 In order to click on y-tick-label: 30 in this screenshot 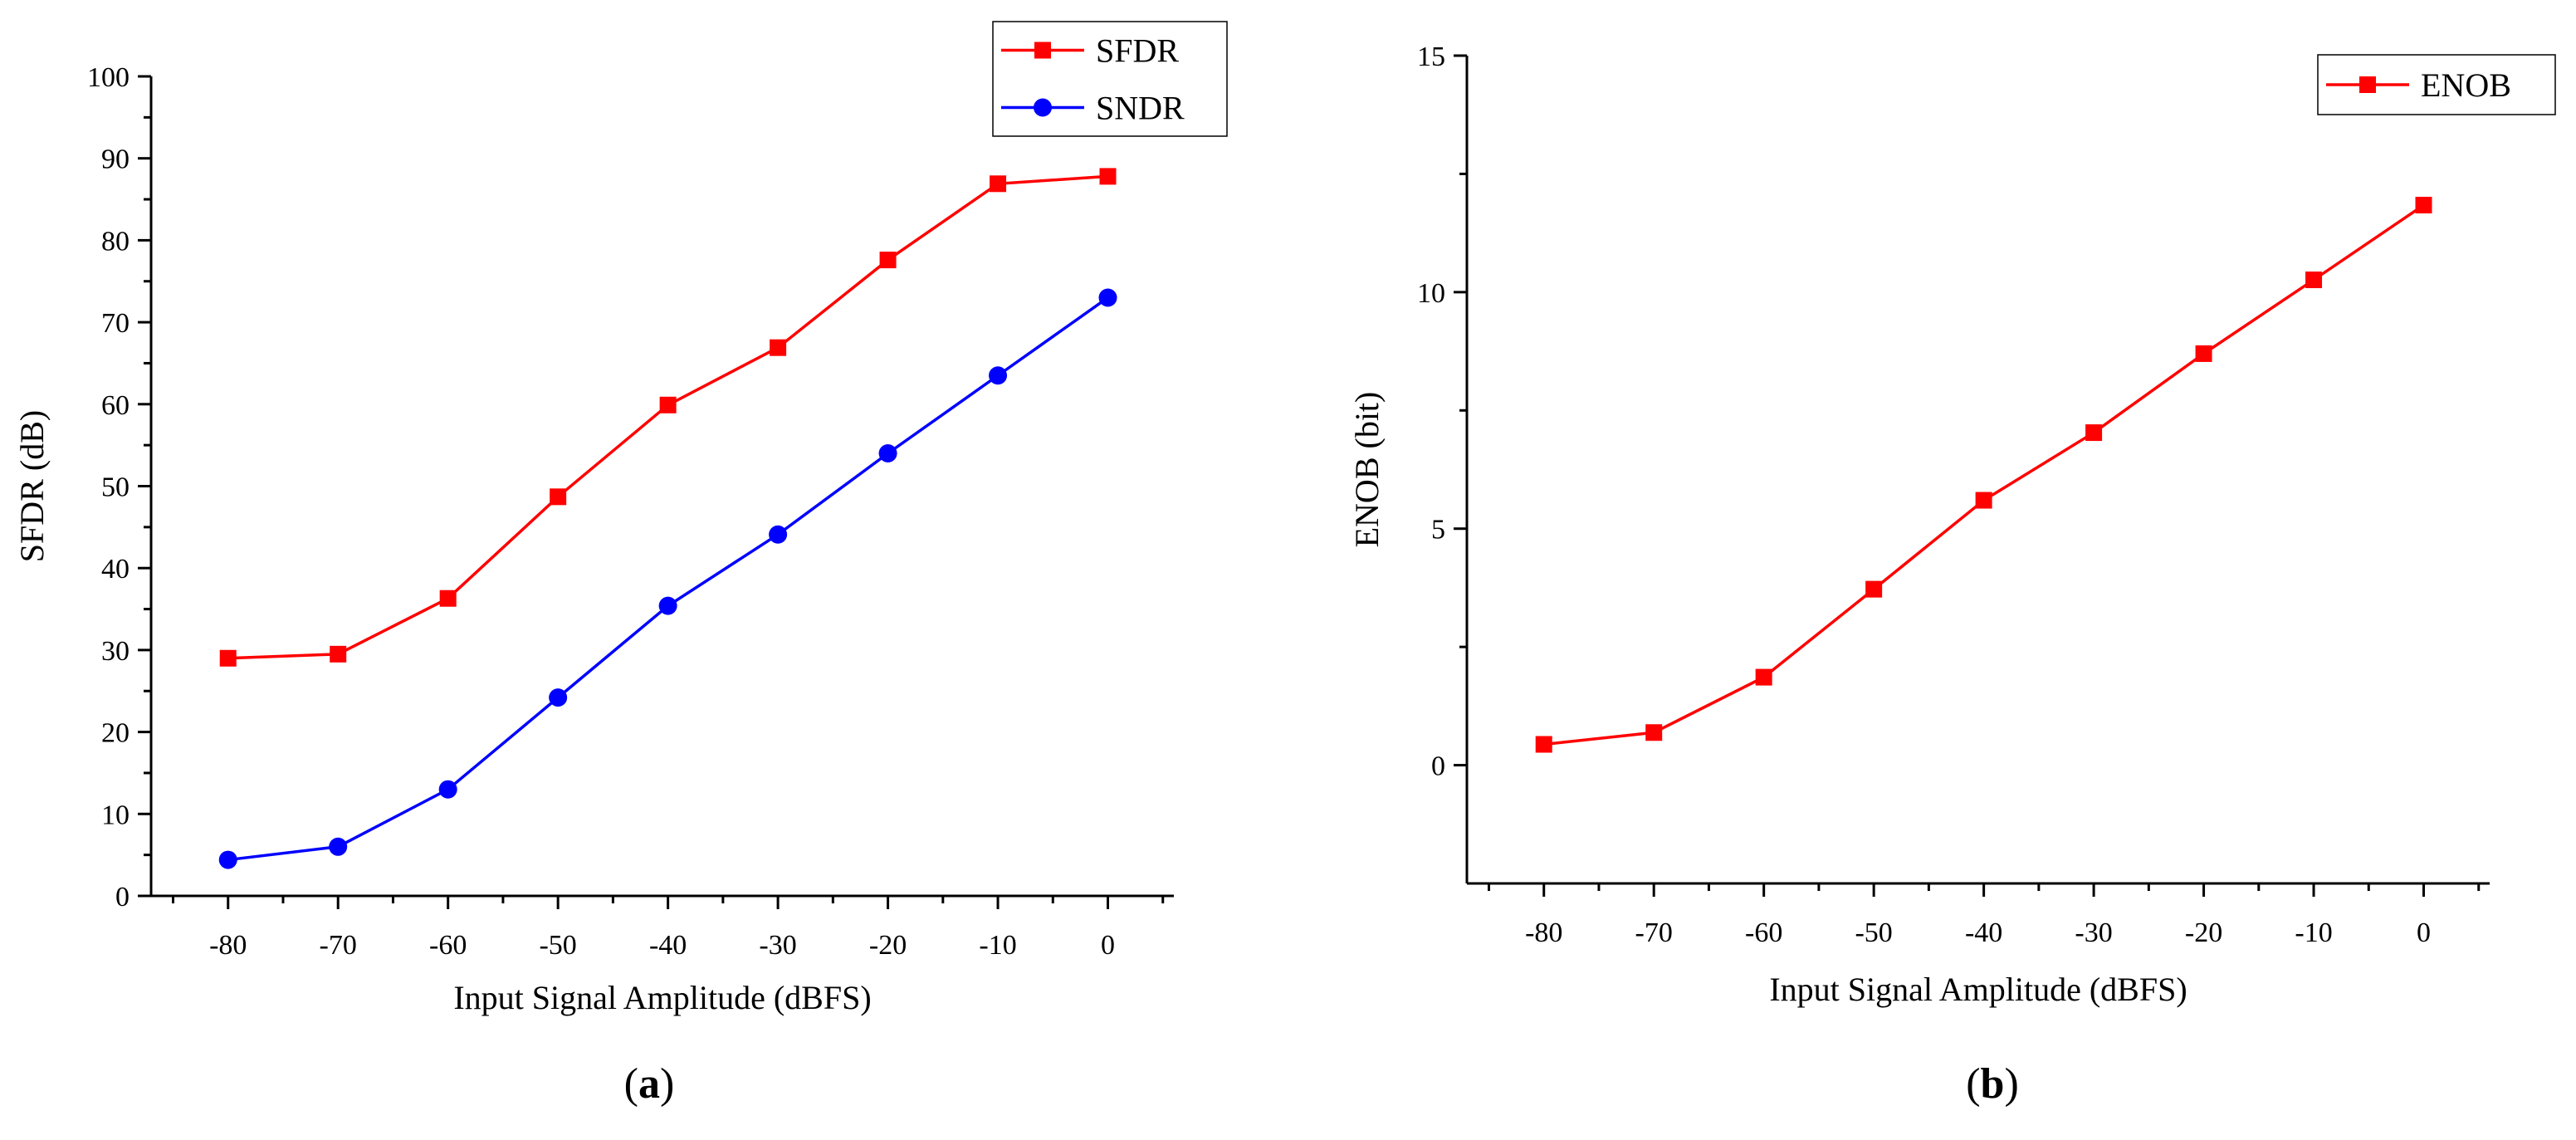, I will do `click(115, 652)`.